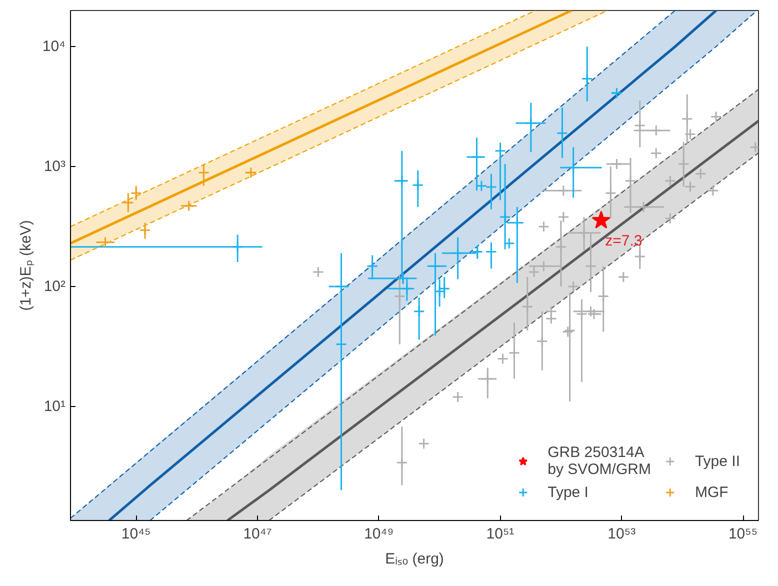  I want to click on legend-label: Type II, so click(717, 461).